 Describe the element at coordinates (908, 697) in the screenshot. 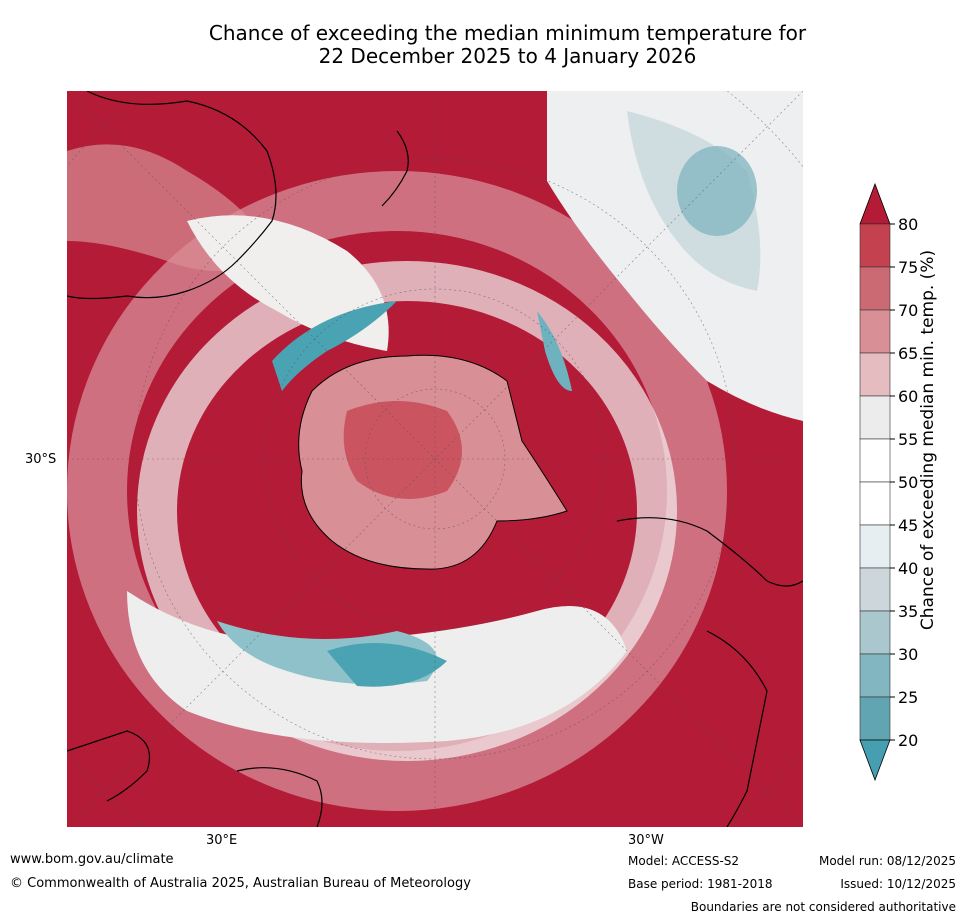

I see `colorbar-tick-label: 25` at that location.